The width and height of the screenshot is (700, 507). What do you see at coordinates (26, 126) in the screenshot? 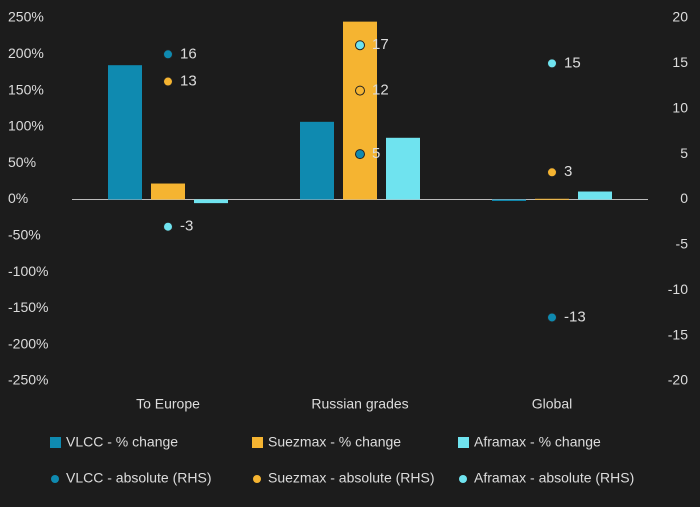
I see `y-tick-label: 100%` at bounding box center [26, 126].